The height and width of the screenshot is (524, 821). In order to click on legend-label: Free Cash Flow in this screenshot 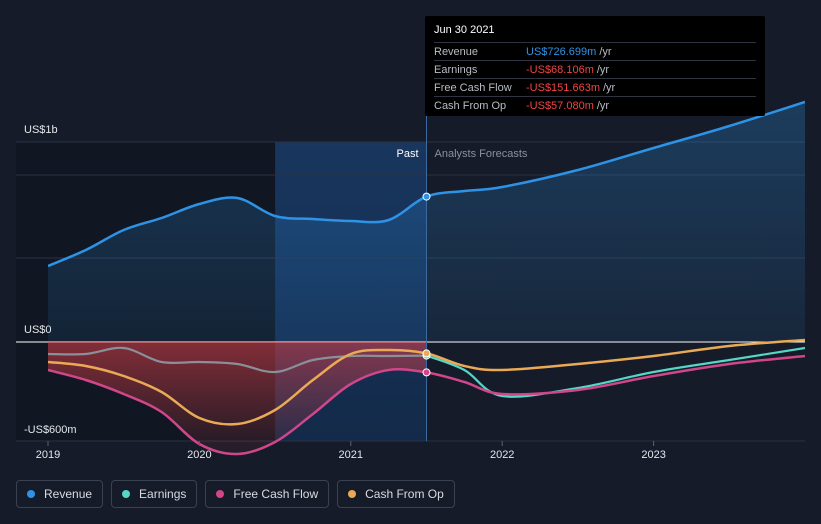, I will do `click(276, 494)`.